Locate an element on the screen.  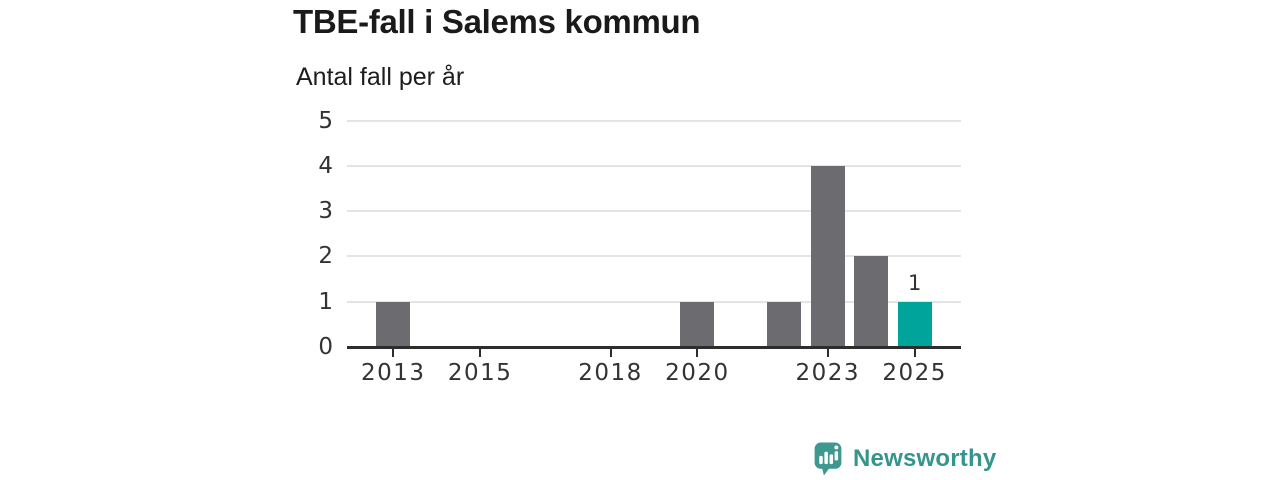
bar-2023 is located at coordinates (827, 256).